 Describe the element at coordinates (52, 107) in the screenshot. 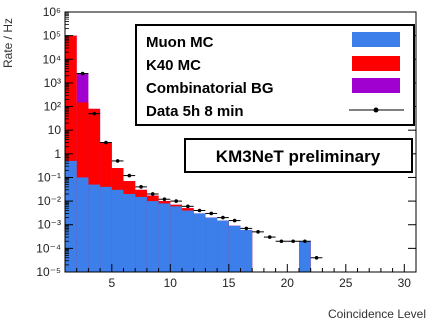

I see `y-tick-label-7: 10²` at that location.